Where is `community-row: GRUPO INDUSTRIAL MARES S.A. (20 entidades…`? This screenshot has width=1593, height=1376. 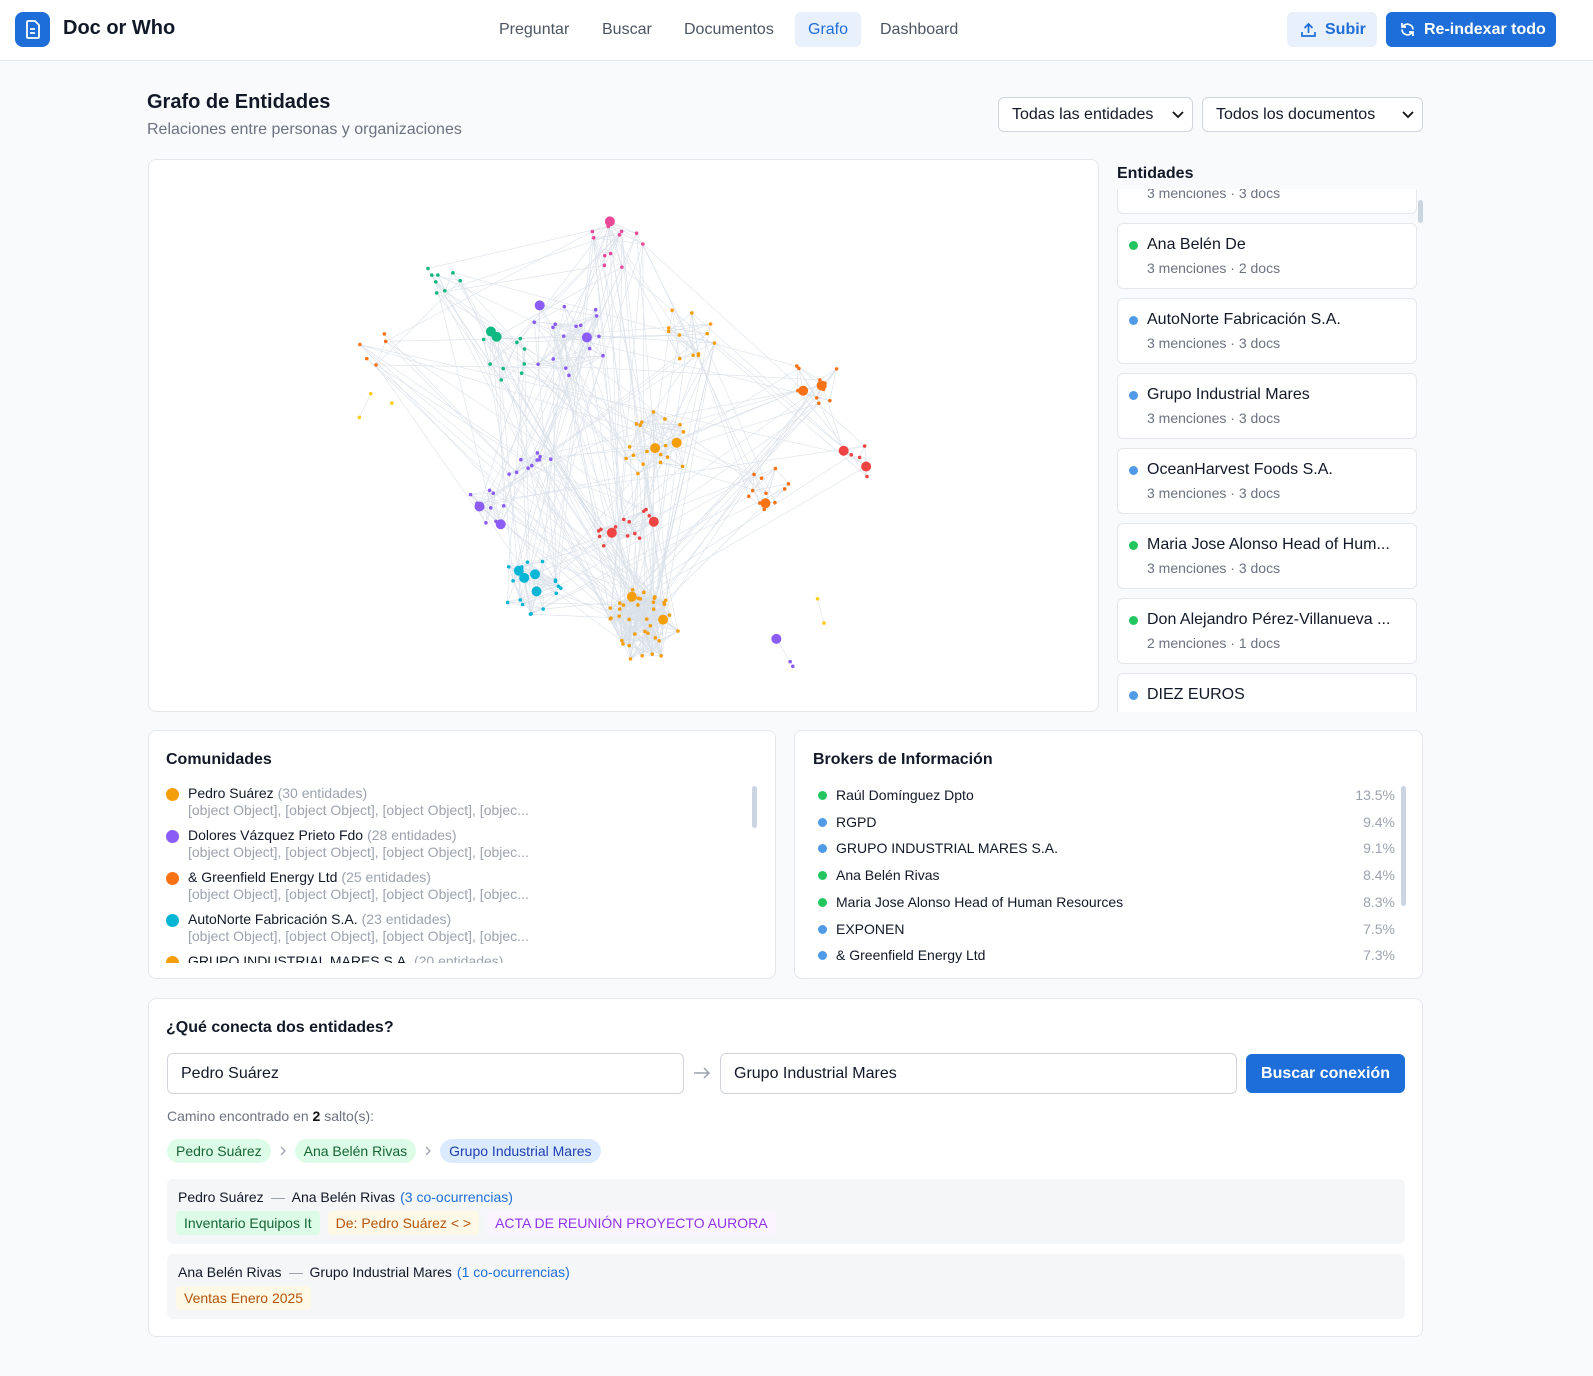
community-row: GRUPO INDUSTRIAL MARES S.A. (20 entidades… is located at coordinates (345, 958).